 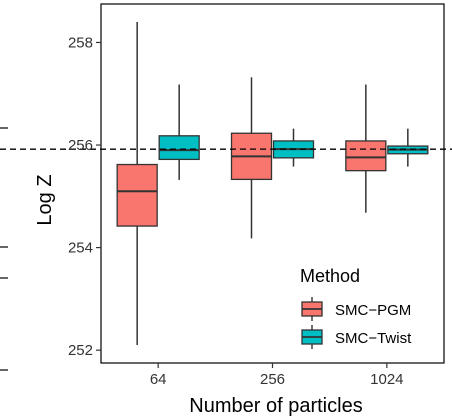 I want to click on legend: Method SMC−PGM SMC−Twist, so click(x=356, y=307).